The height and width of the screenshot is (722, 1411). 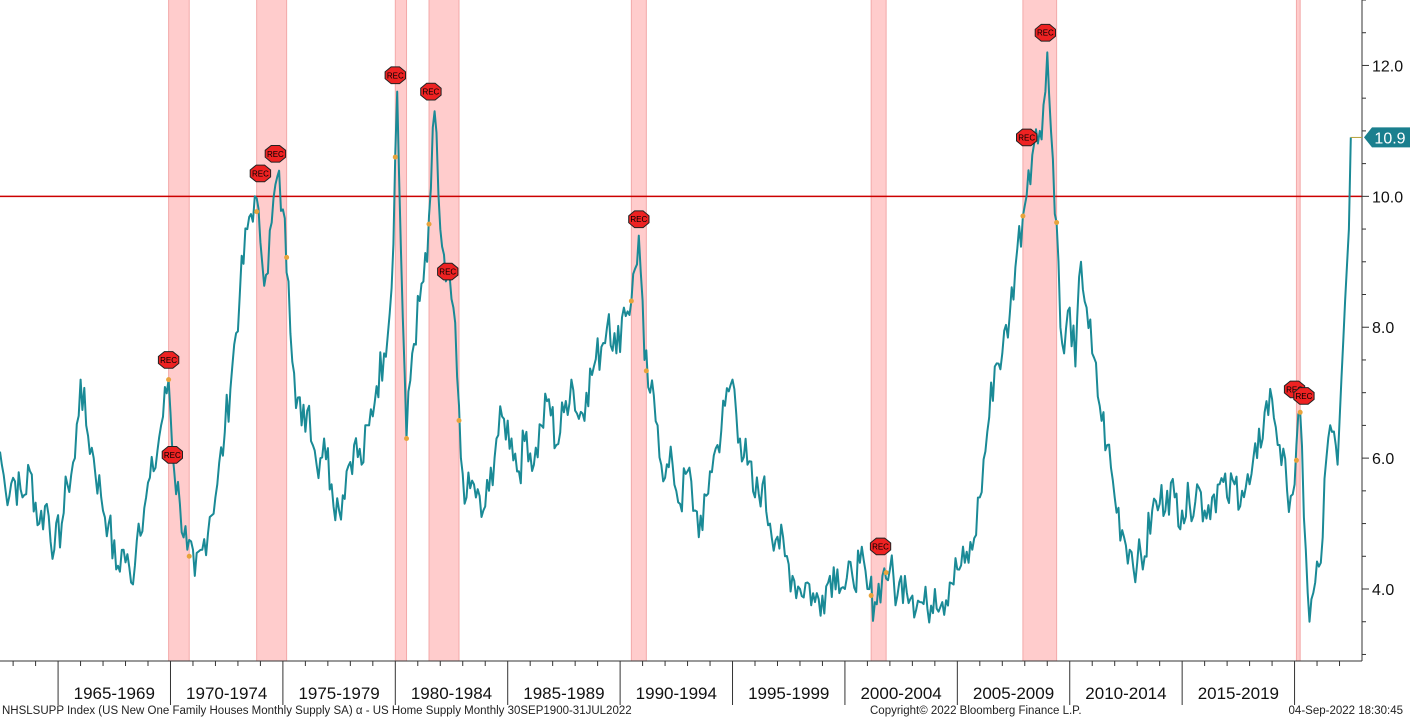 What do you see at coordinates (1387, 197) in the screenshot?
I see `y-tick-label-3: 10.0` at bounding box center [1387, 197].